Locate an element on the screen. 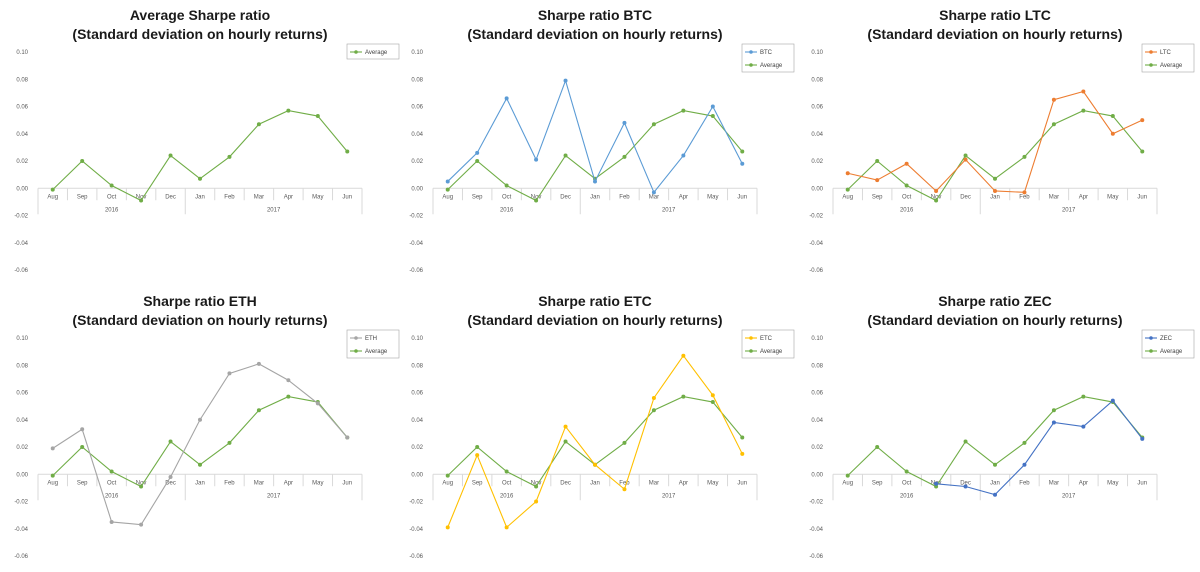  y-tick-label: -0.04 is located at coordinates (816, 530).